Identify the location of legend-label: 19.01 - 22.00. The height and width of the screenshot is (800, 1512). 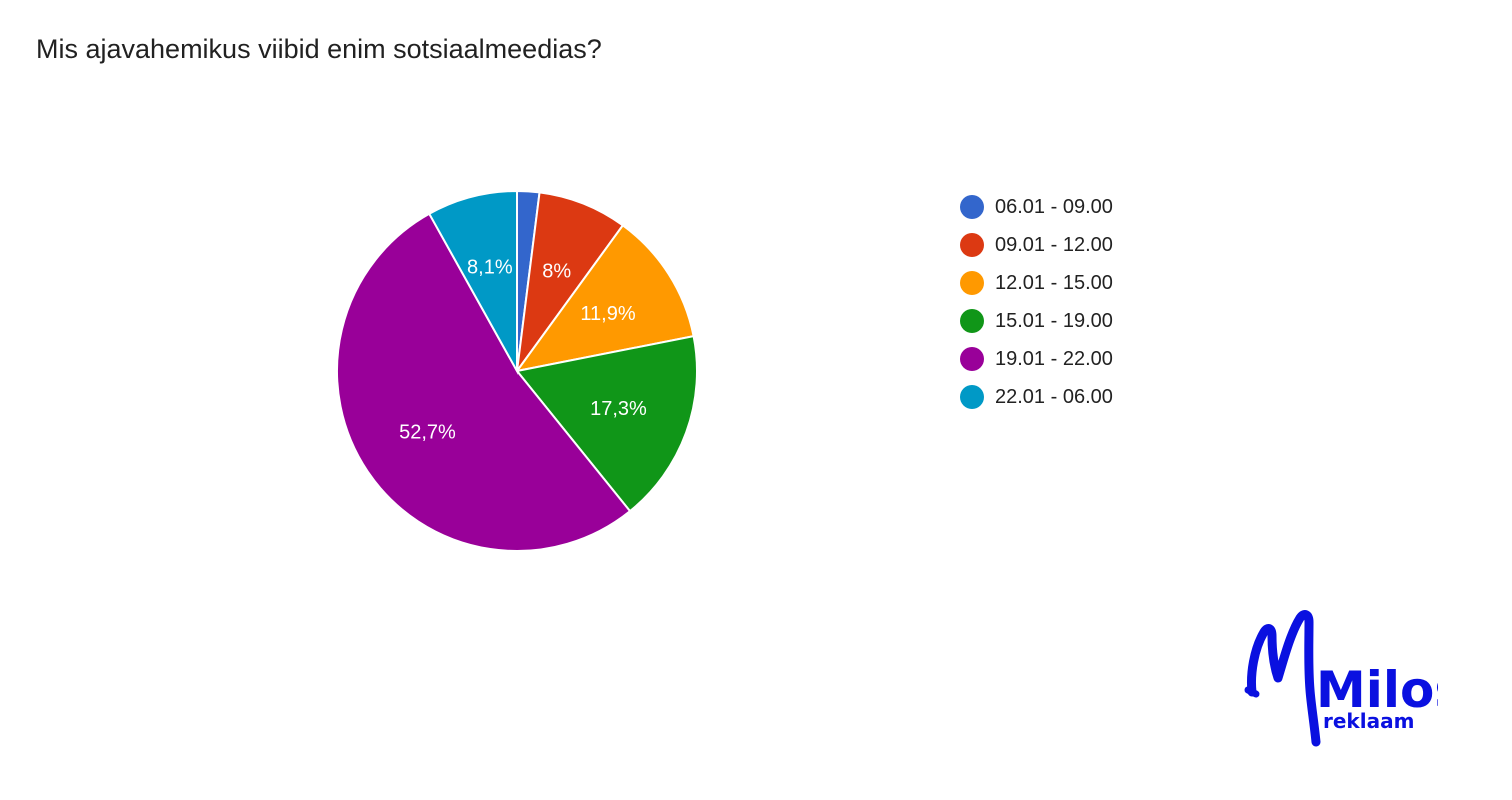
(1054, 358).